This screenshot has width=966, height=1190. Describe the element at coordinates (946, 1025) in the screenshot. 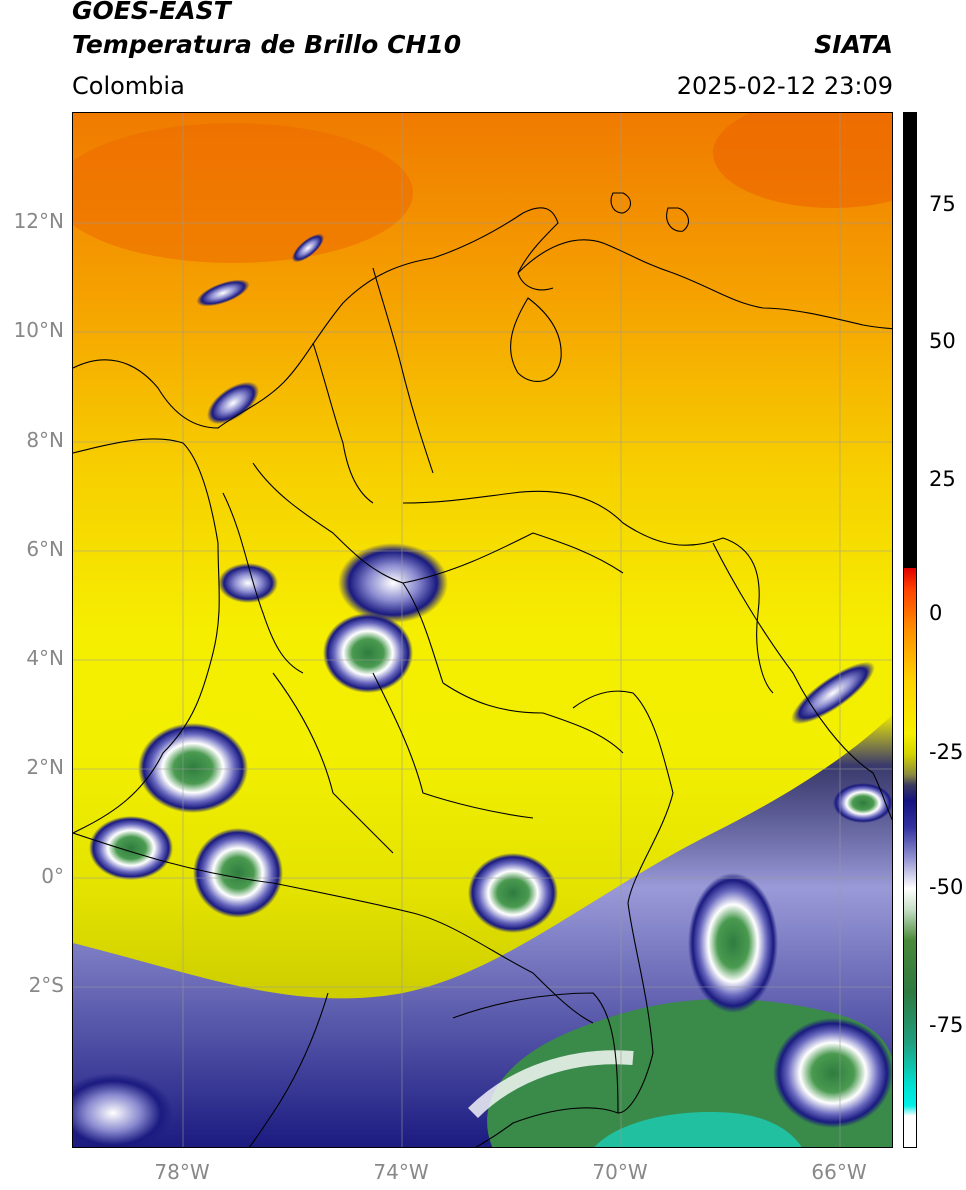

I see `colorbar-tick-neg75: -75` at that location.